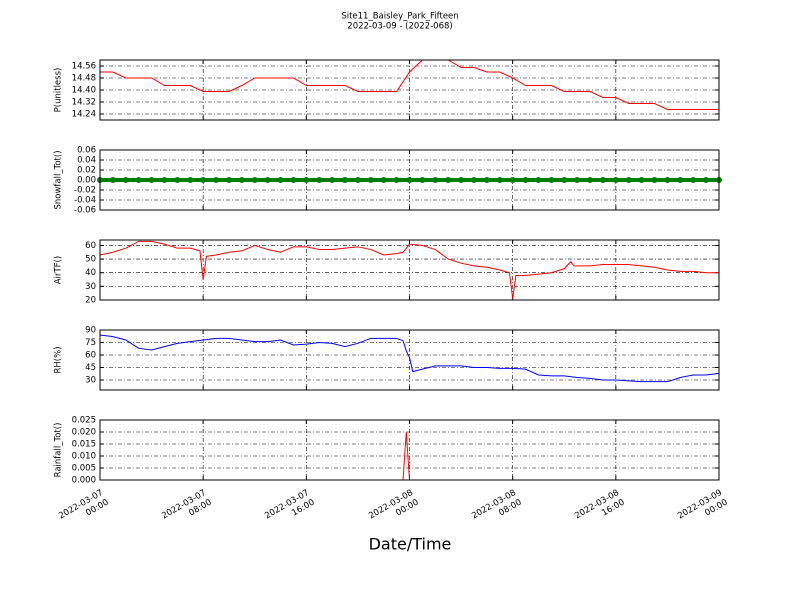 The image size is (800, 600). What do you see at coordinates (90, 301) in the screenshot?
I see `y-tick-label: 20` at bounding box center [90, 301].